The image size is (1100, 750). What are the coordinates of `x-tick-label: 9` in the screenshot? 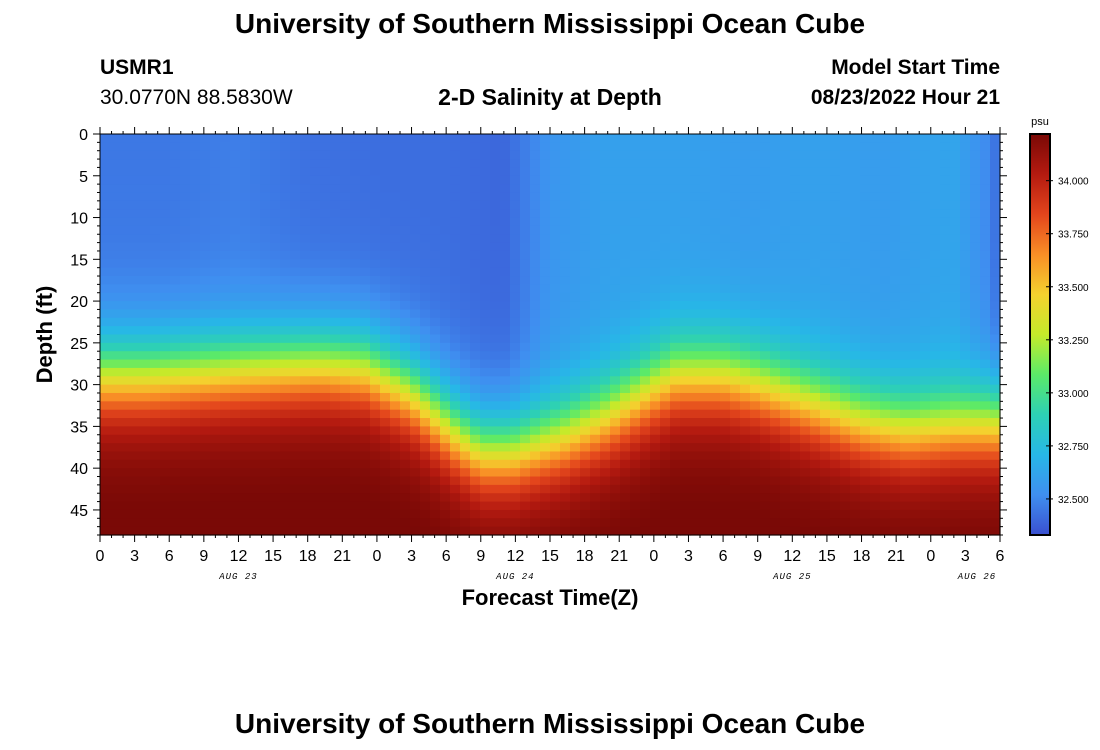 It's located at (480, 556).